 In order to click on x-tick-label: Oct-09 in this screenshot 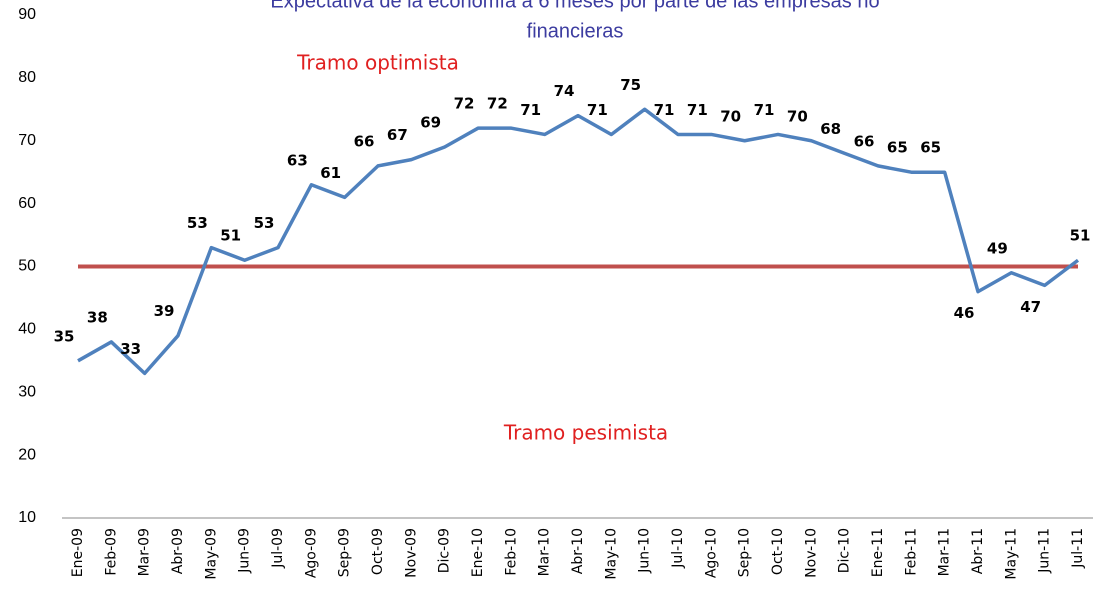, I will do `click(378, 551)`.